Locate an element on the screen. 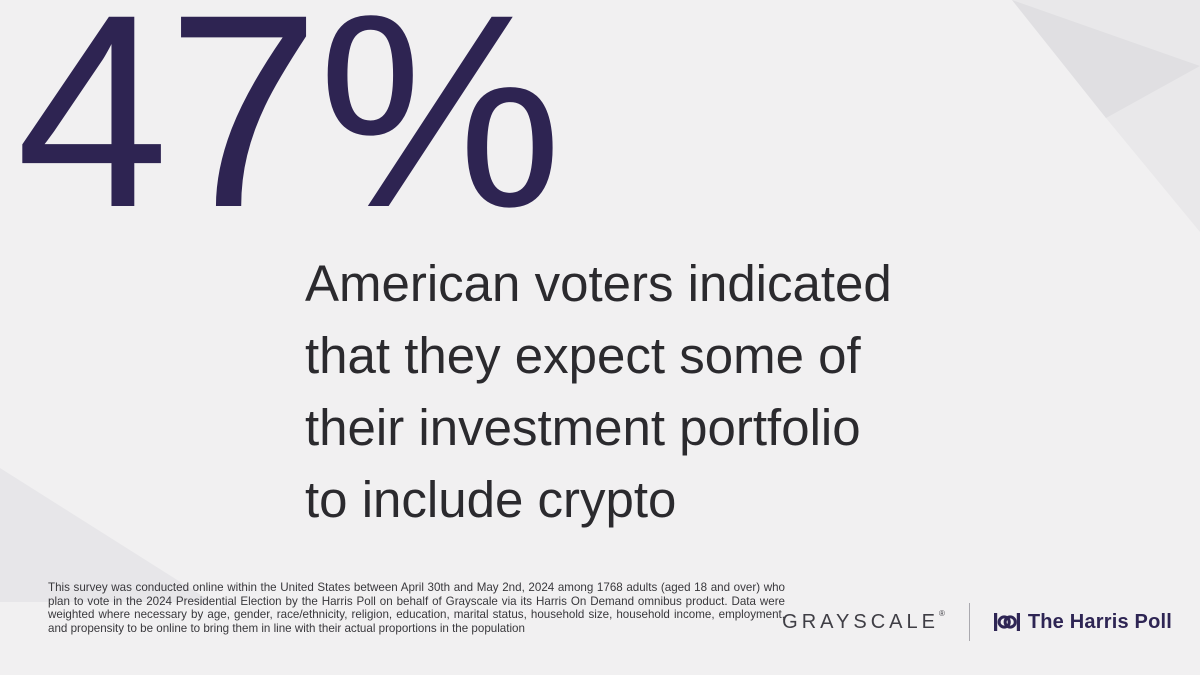  harris-poll-logo-text: The Harris Poll is located at coordinates (1099, 621).